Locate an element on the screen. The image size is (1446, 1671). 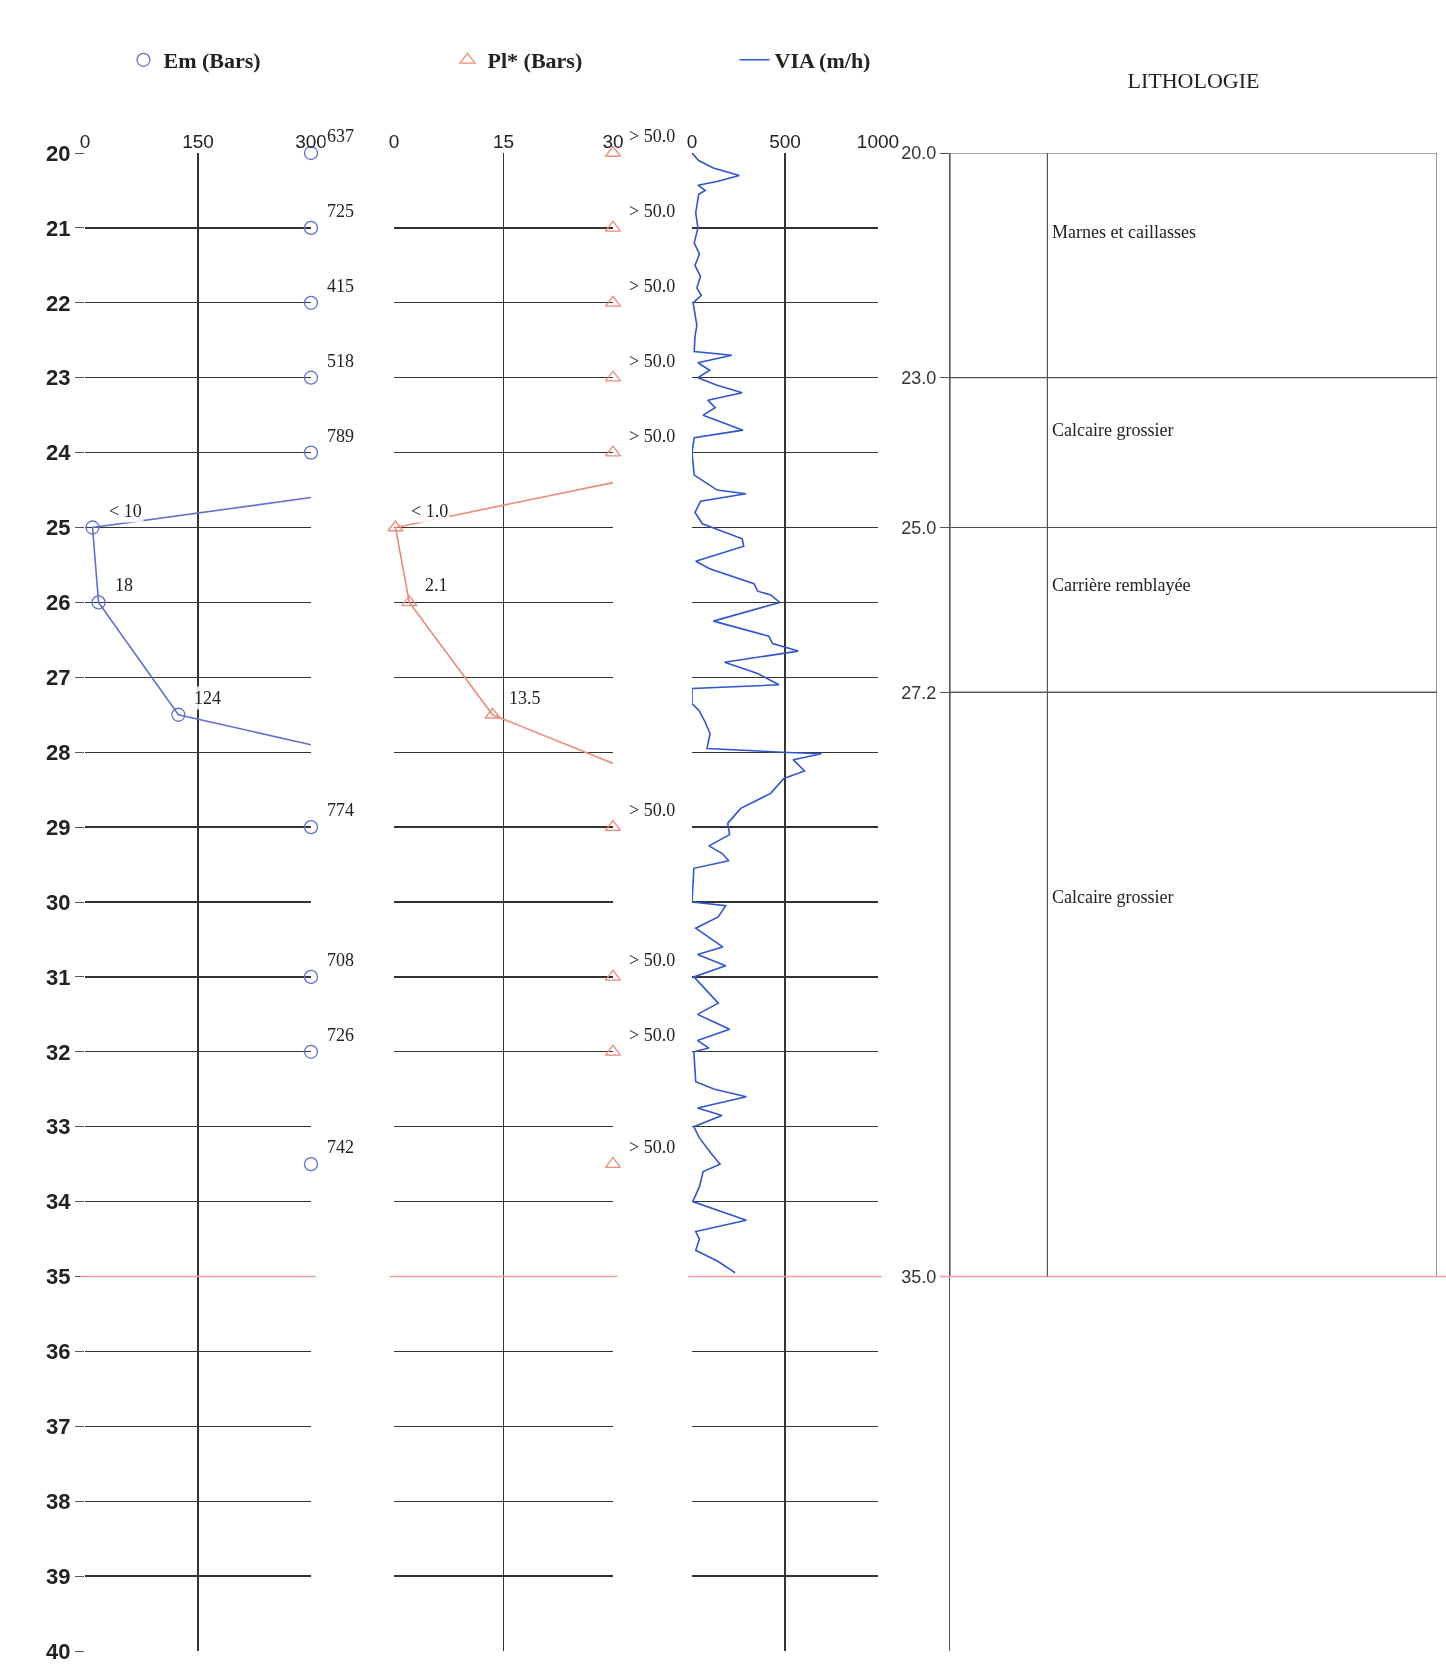
legend-label: Pl* (Bars) is located at coordinates (535, 61).